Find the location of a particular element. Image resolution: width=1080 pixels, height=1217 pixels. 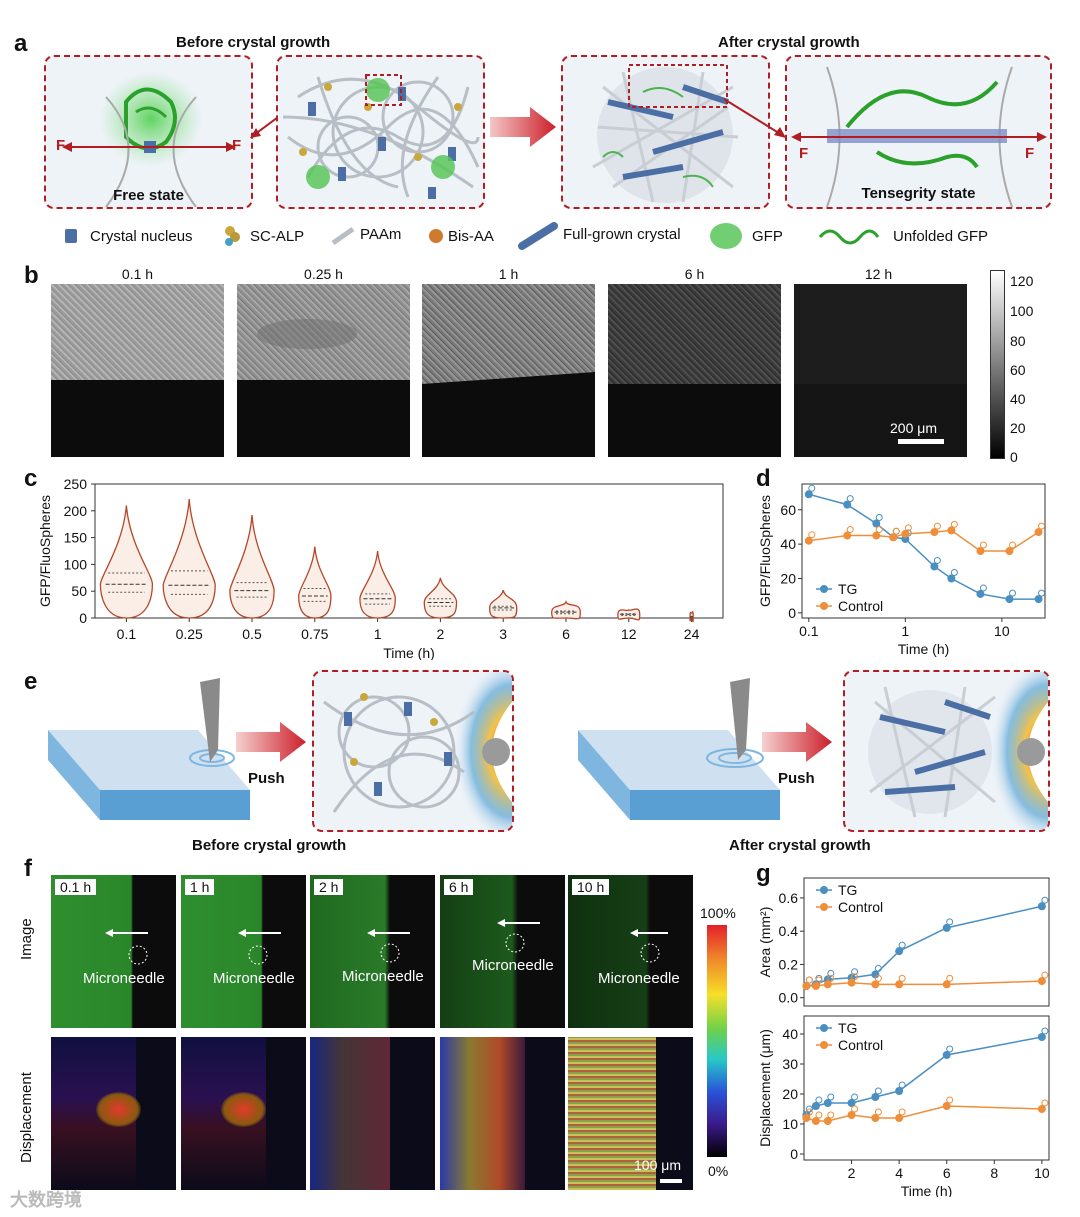

hydrogel-push-after is located at coordinates (679, 749).